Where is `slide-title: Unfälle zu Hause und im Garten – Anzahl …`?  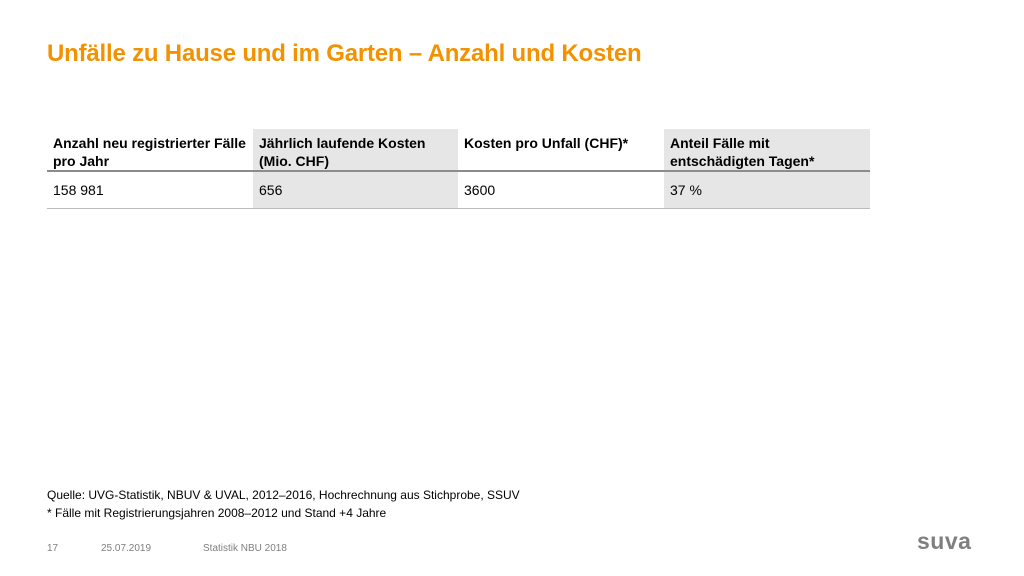
slide-title: Unfälle zu Hause und im Garten – Anzahl … is located at coordinates (344, 53).